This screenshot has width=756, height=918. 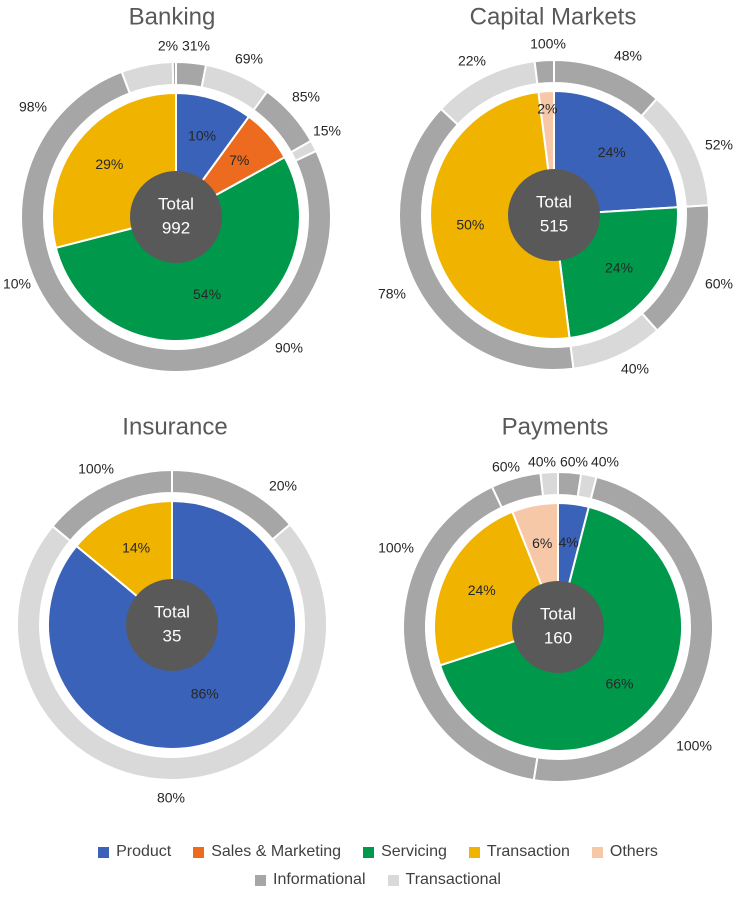 What do you see at coordinates (482, 590) in the screenshot?
I see `chart-payments-slice-label-transaction: 24%` at bounding box center [482, 590].